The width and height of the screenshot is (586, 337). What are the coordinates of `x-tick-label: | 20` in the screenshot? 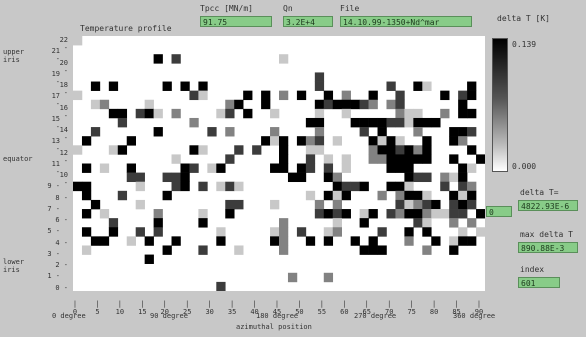 It's located at (164, 308).